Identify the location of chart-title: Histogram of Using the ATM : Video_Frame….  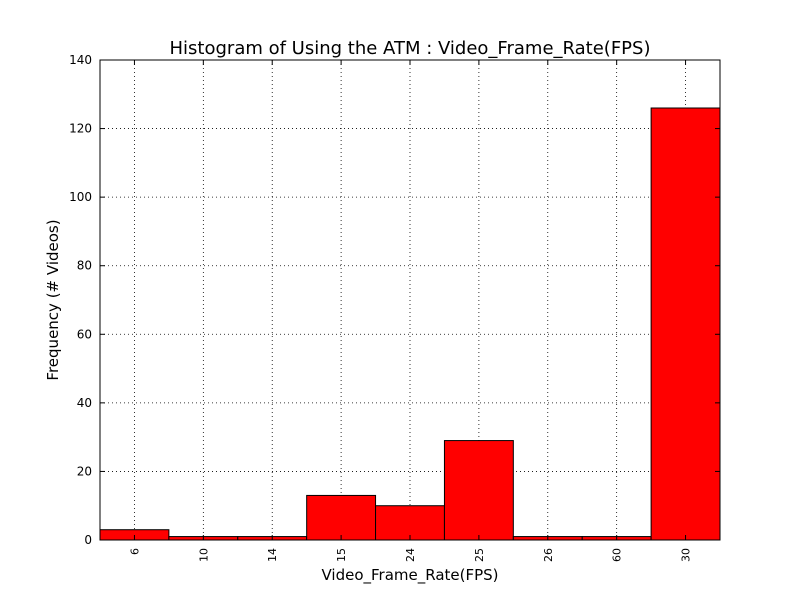
(410, 48).